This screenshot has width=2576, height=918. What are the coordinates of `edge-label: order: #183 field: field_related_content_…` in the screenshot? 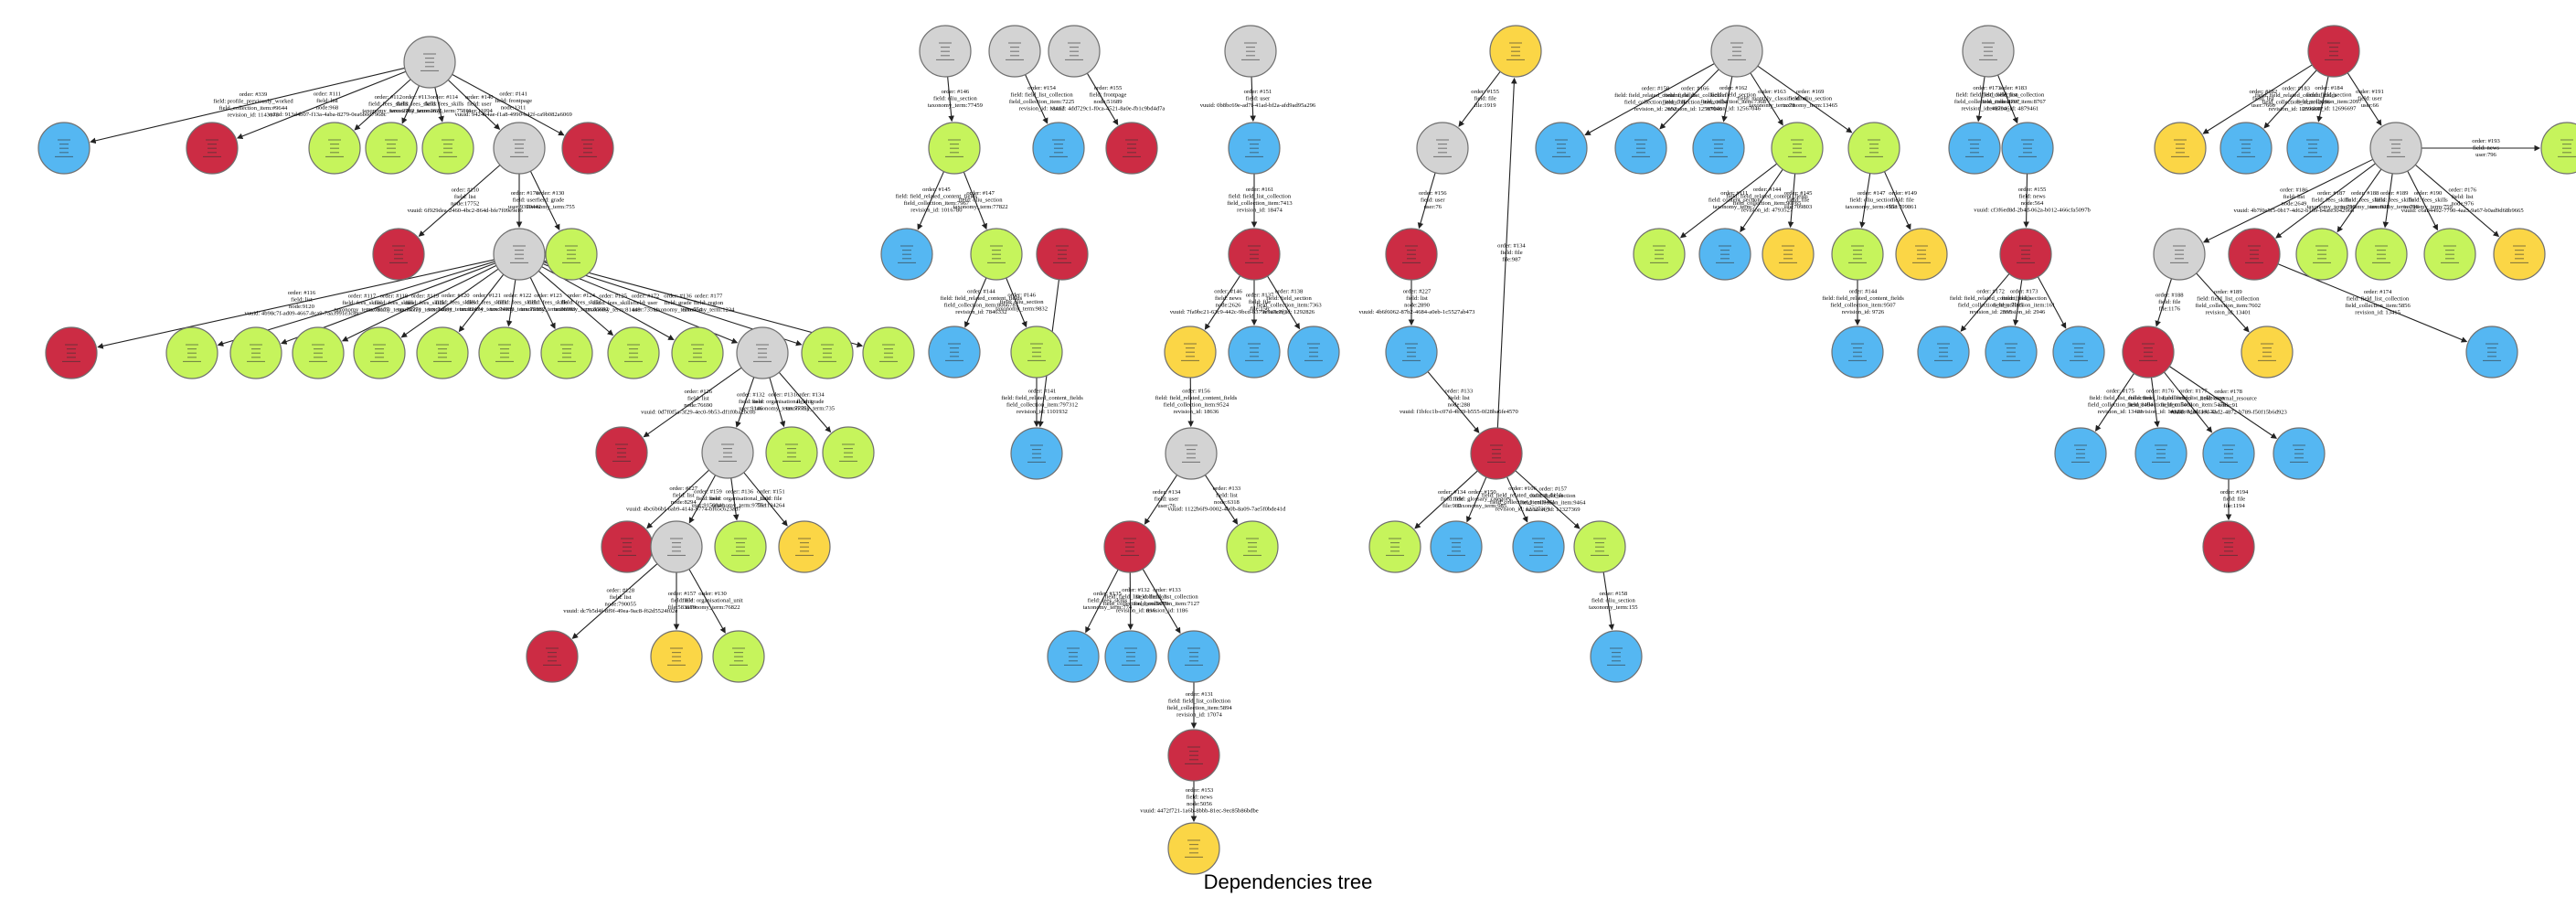 It's located at (2296, 98).